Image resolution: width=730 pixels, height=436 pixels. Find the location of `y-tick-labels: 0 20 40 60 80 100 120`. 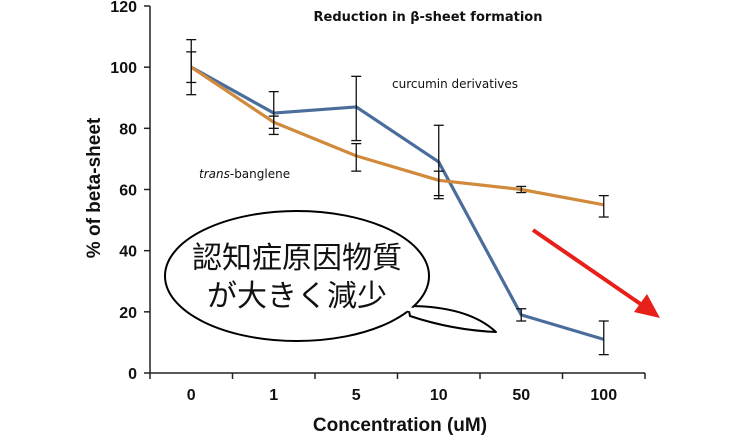

y-tick-labels: 0 20 40 60 80 100 120 is located at coordinates (123, 191).